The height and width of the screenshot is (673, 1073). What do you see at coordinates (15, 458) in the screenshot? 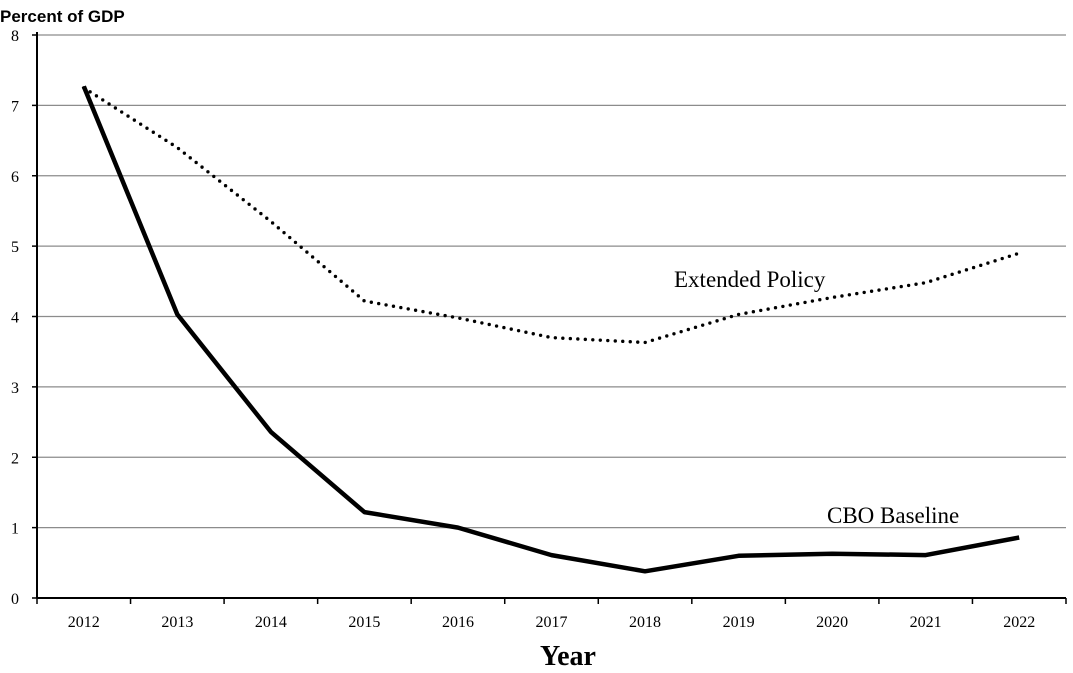
I see `y-tick-label: 2` at bounding box center [15, 458].